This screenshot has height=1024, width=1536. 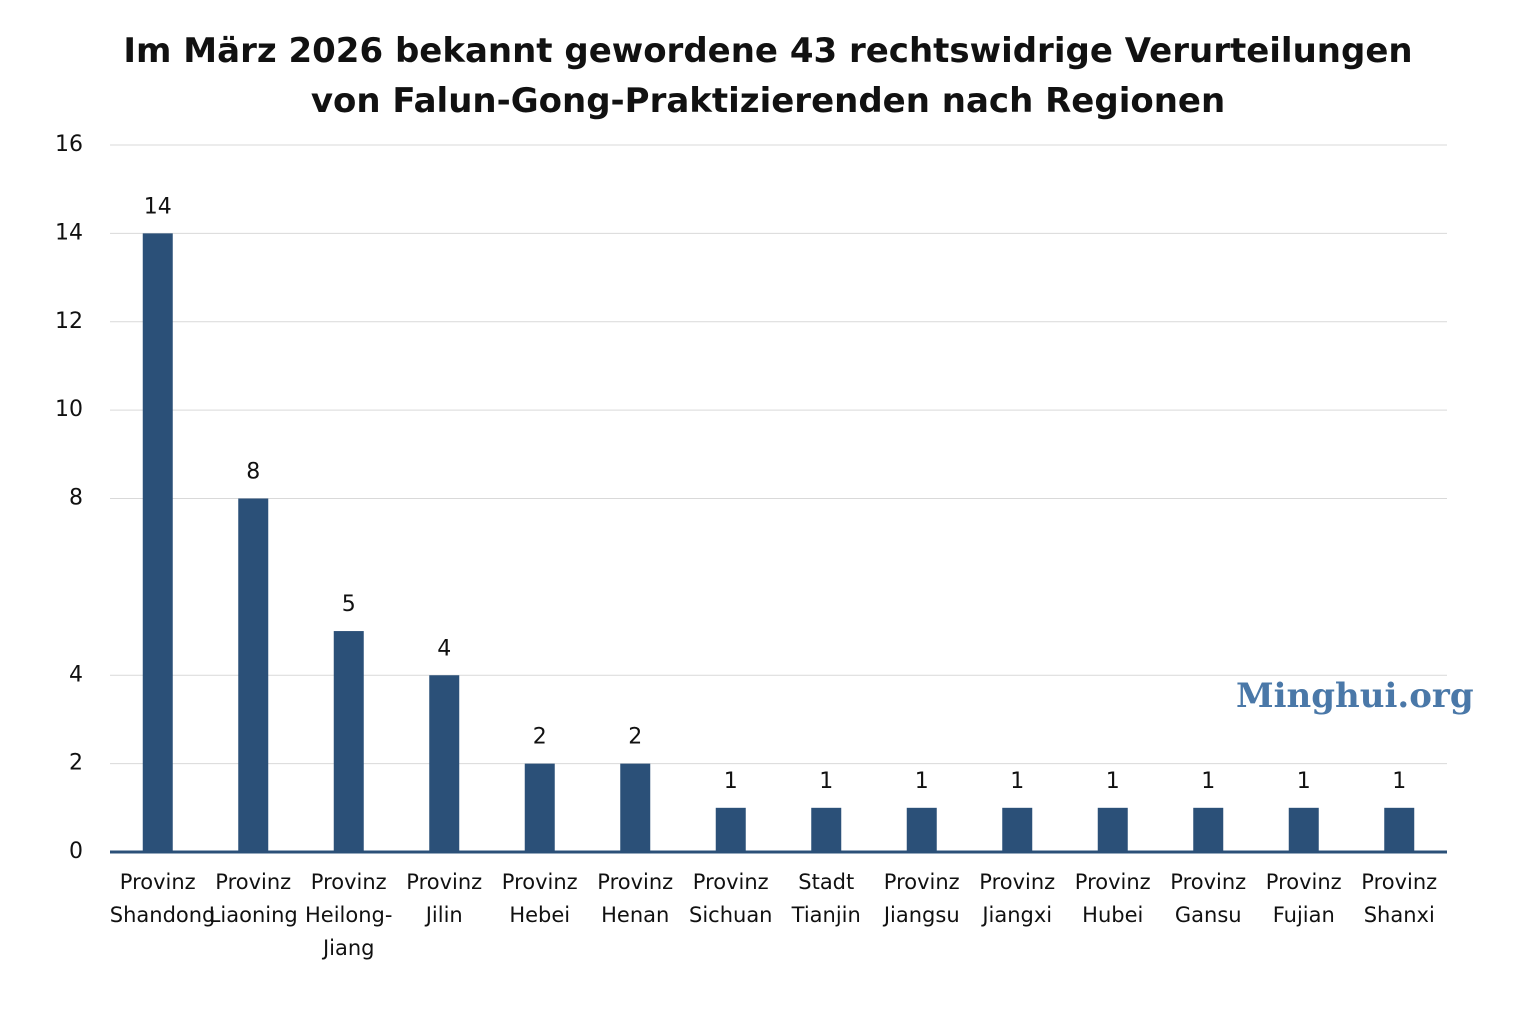 I want to click on y-tick-label: 10, so click(x=69, y=409).